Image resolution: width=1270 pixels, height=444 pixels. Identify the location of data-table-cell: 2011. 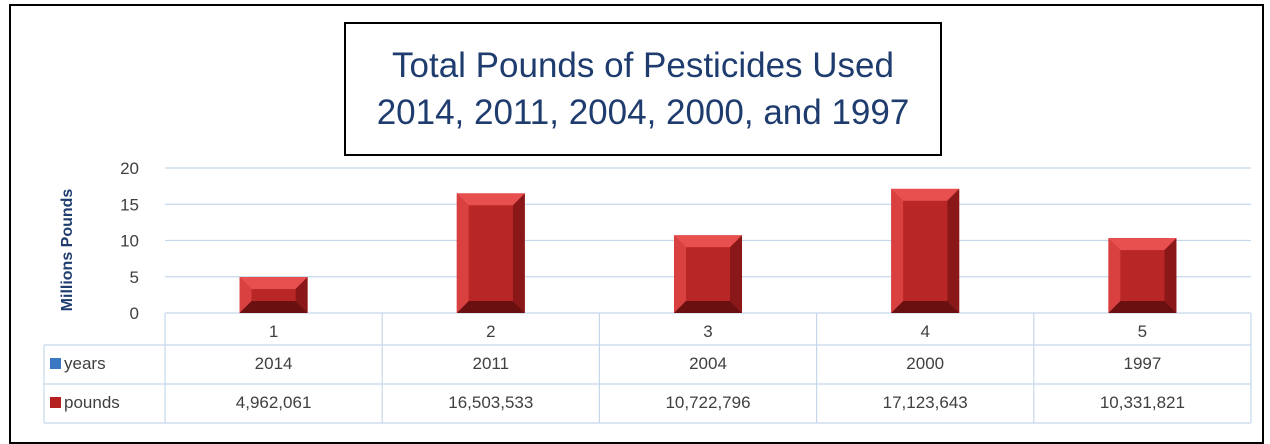
(491, 363).